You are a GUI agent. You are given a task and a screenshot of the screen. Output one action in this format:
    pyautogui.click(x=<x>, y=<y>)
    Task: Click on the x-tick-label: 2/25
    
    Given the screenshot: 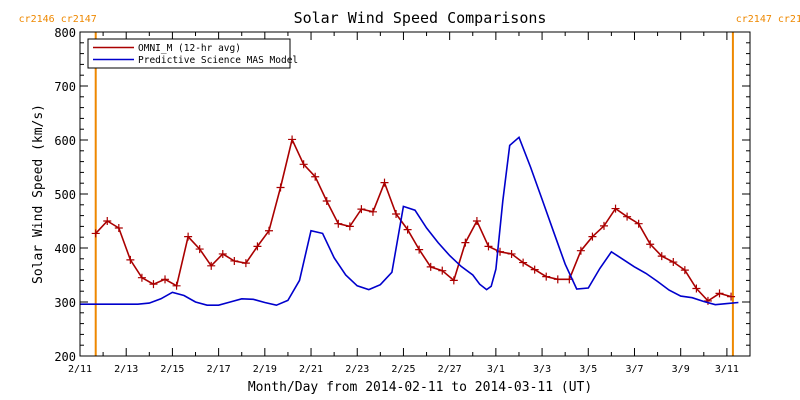 What is the action you would take?
    pyautogui.click(x=403, y=369)
    